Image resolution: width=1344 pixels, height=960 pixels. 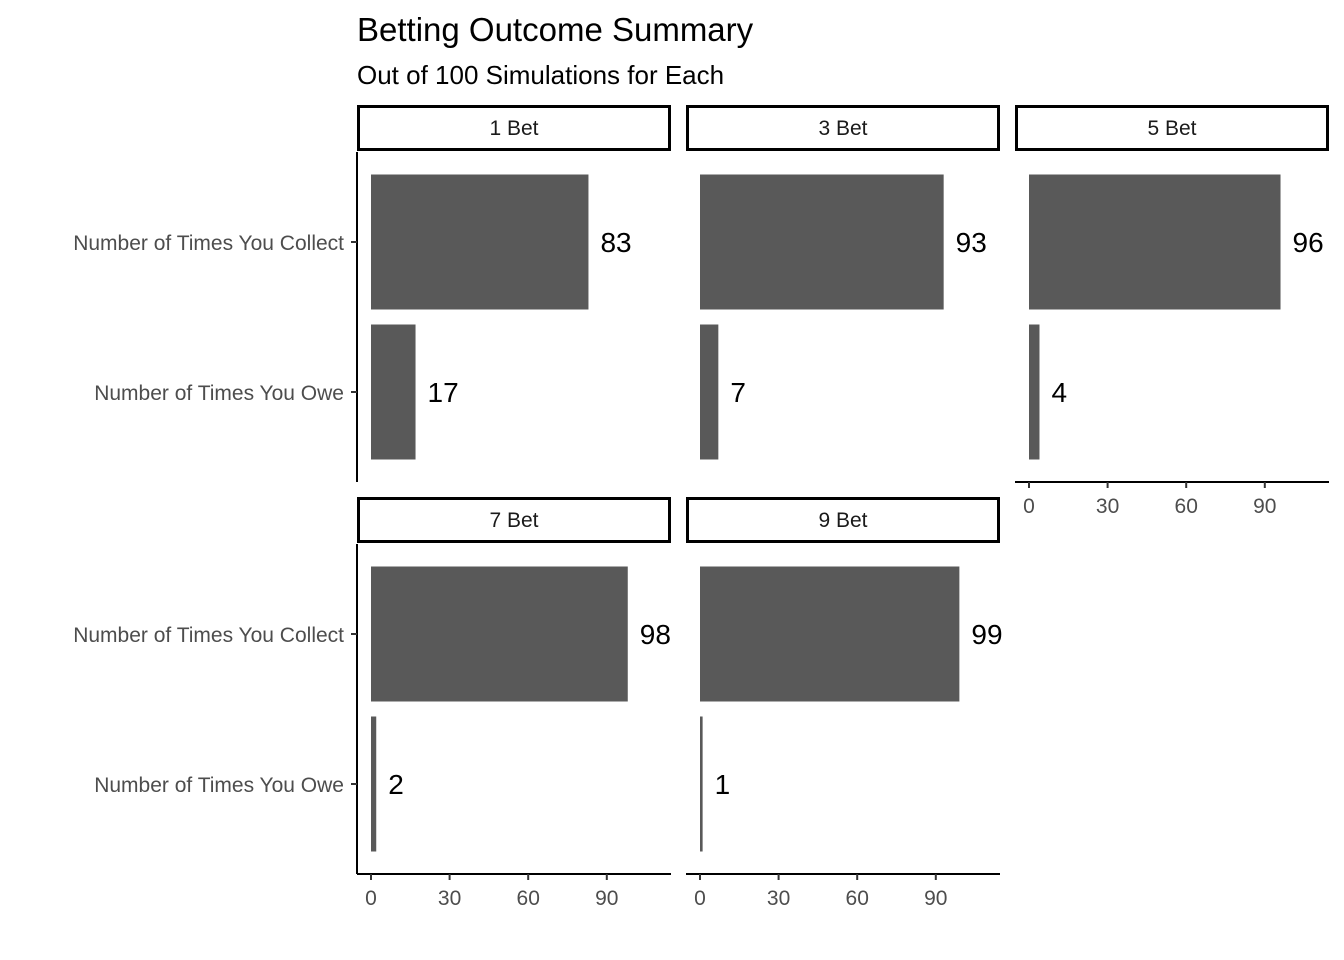 I want to click on chart-subtitle: Out of 100 Simulations for Each, so click(x=540, y=75).